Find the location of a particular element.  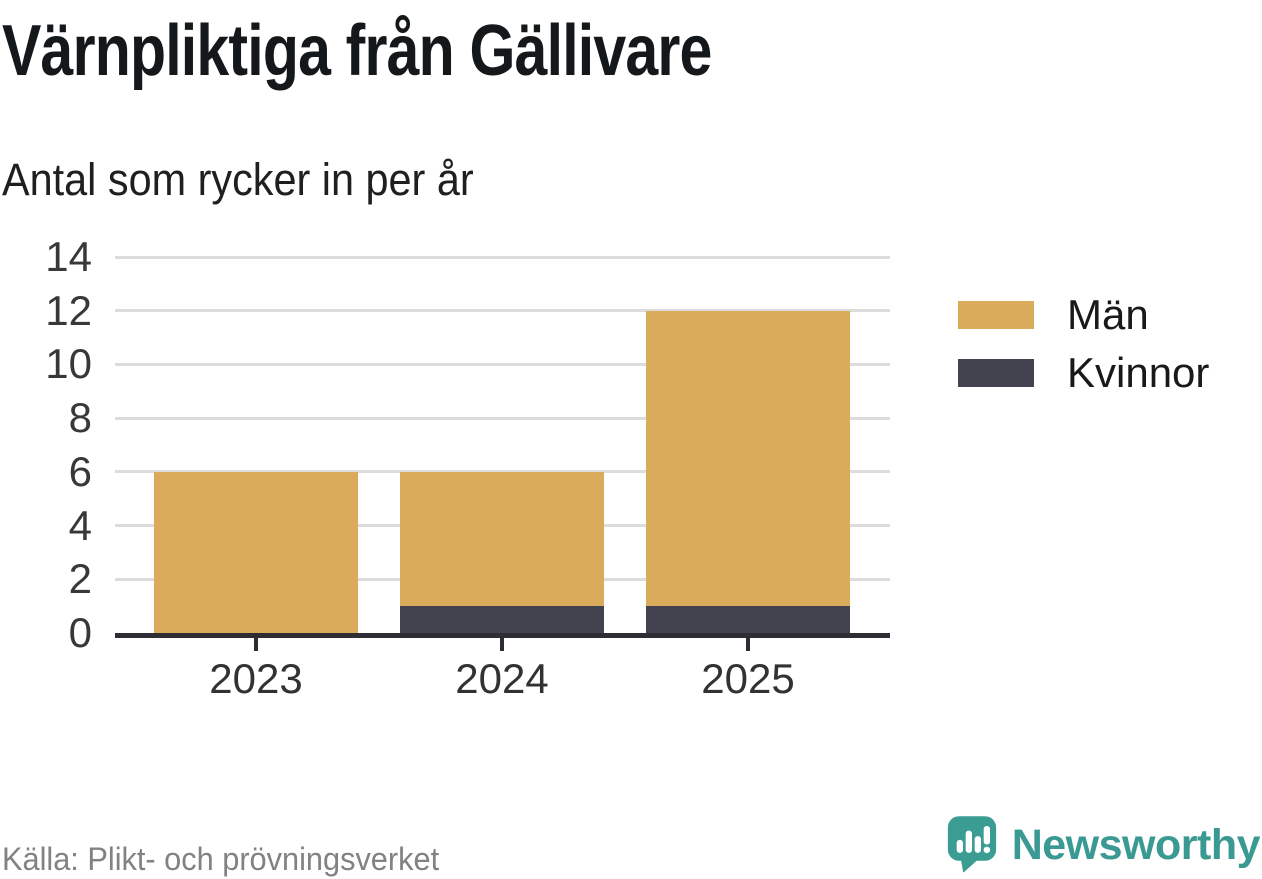

chart-subtitle: Antal som rycker in per år is located at coordinates (238, 179).